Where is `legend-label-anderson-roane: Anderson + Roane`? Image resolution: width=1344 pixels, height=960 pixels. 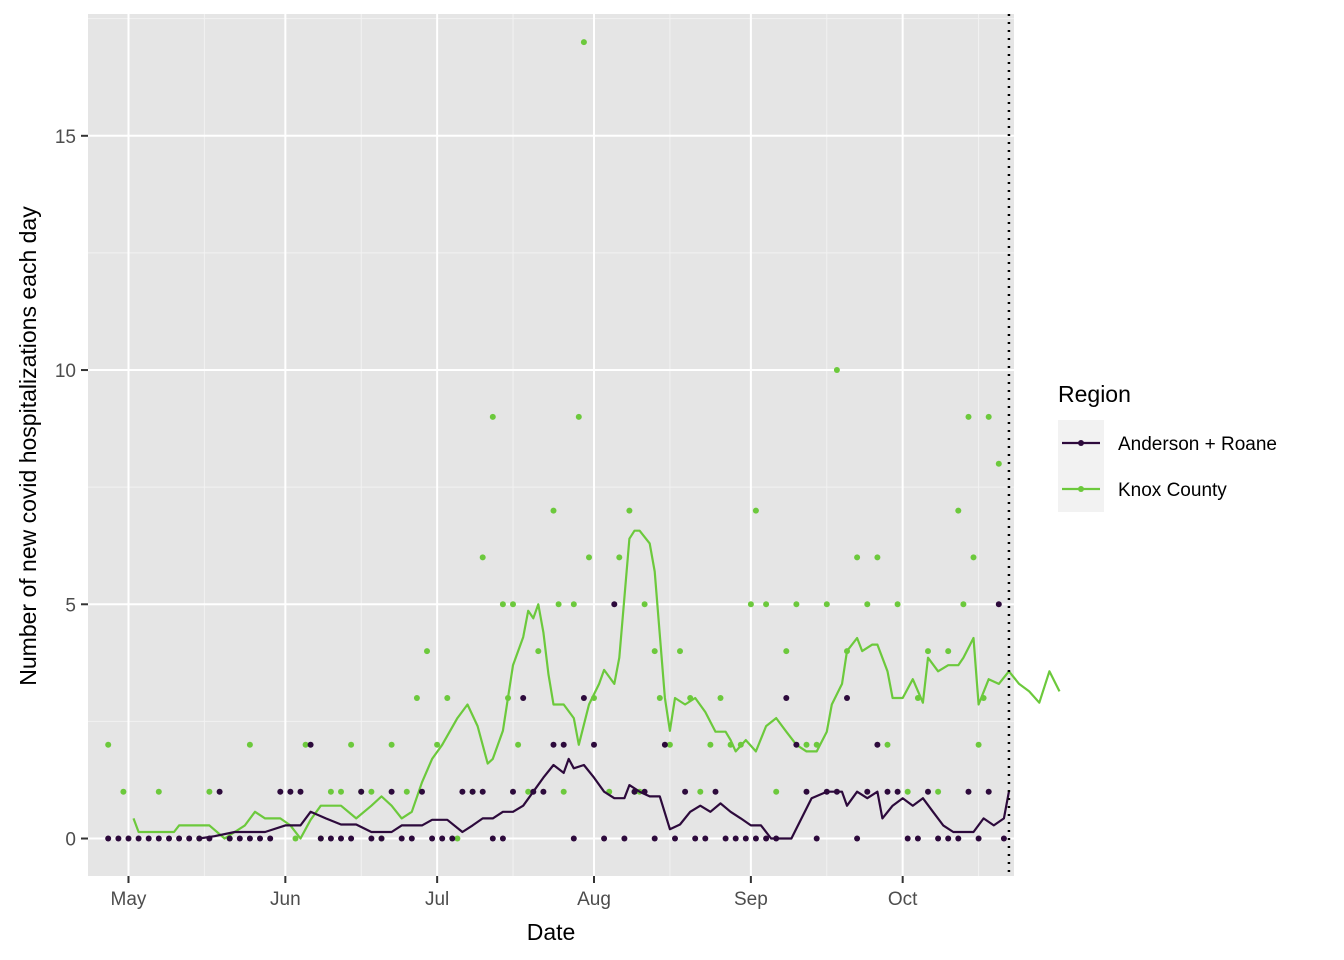
legend-label-anderson-roane: Anderson + Roane is located at coordinates (1197, 444).